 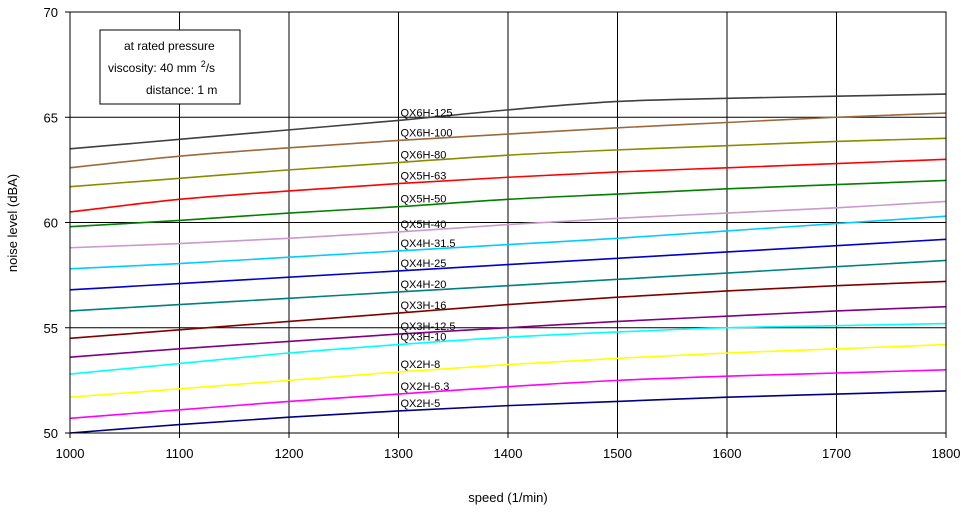 I want to click on y-tick-label: 60, so click(x=51, y=223).